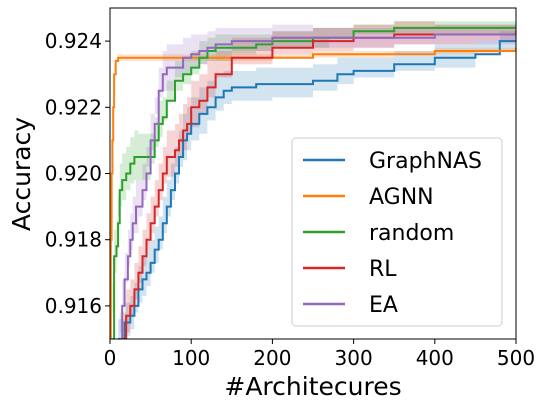 This screenshot has height=410, width=548. Describe the element at coordinates (21, 174) in the screenshot. I see `y-axis-label: Accuracy` at that location.